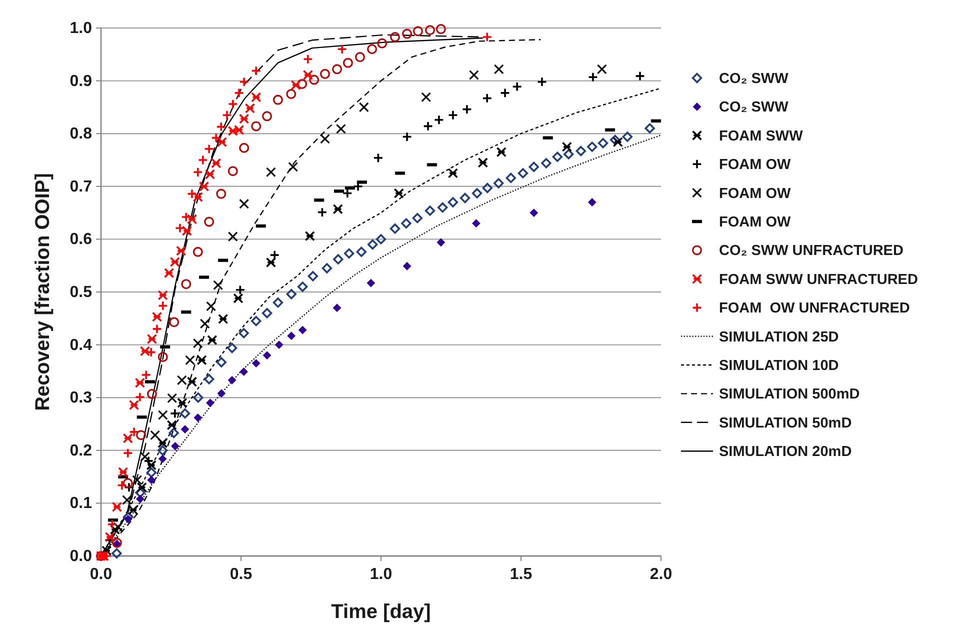 Image resolution: width=974 pixels, height=640 pixels. Describe the element at coordinates (81, 503) in the screenshot. I see `y-tick-label: 0.1` at that location.